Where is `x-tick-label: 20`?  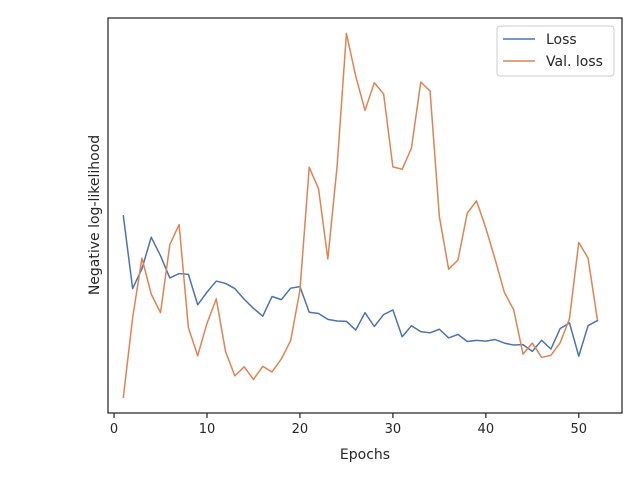 x-tick-label: 20 is located at coordinates (300, 429).